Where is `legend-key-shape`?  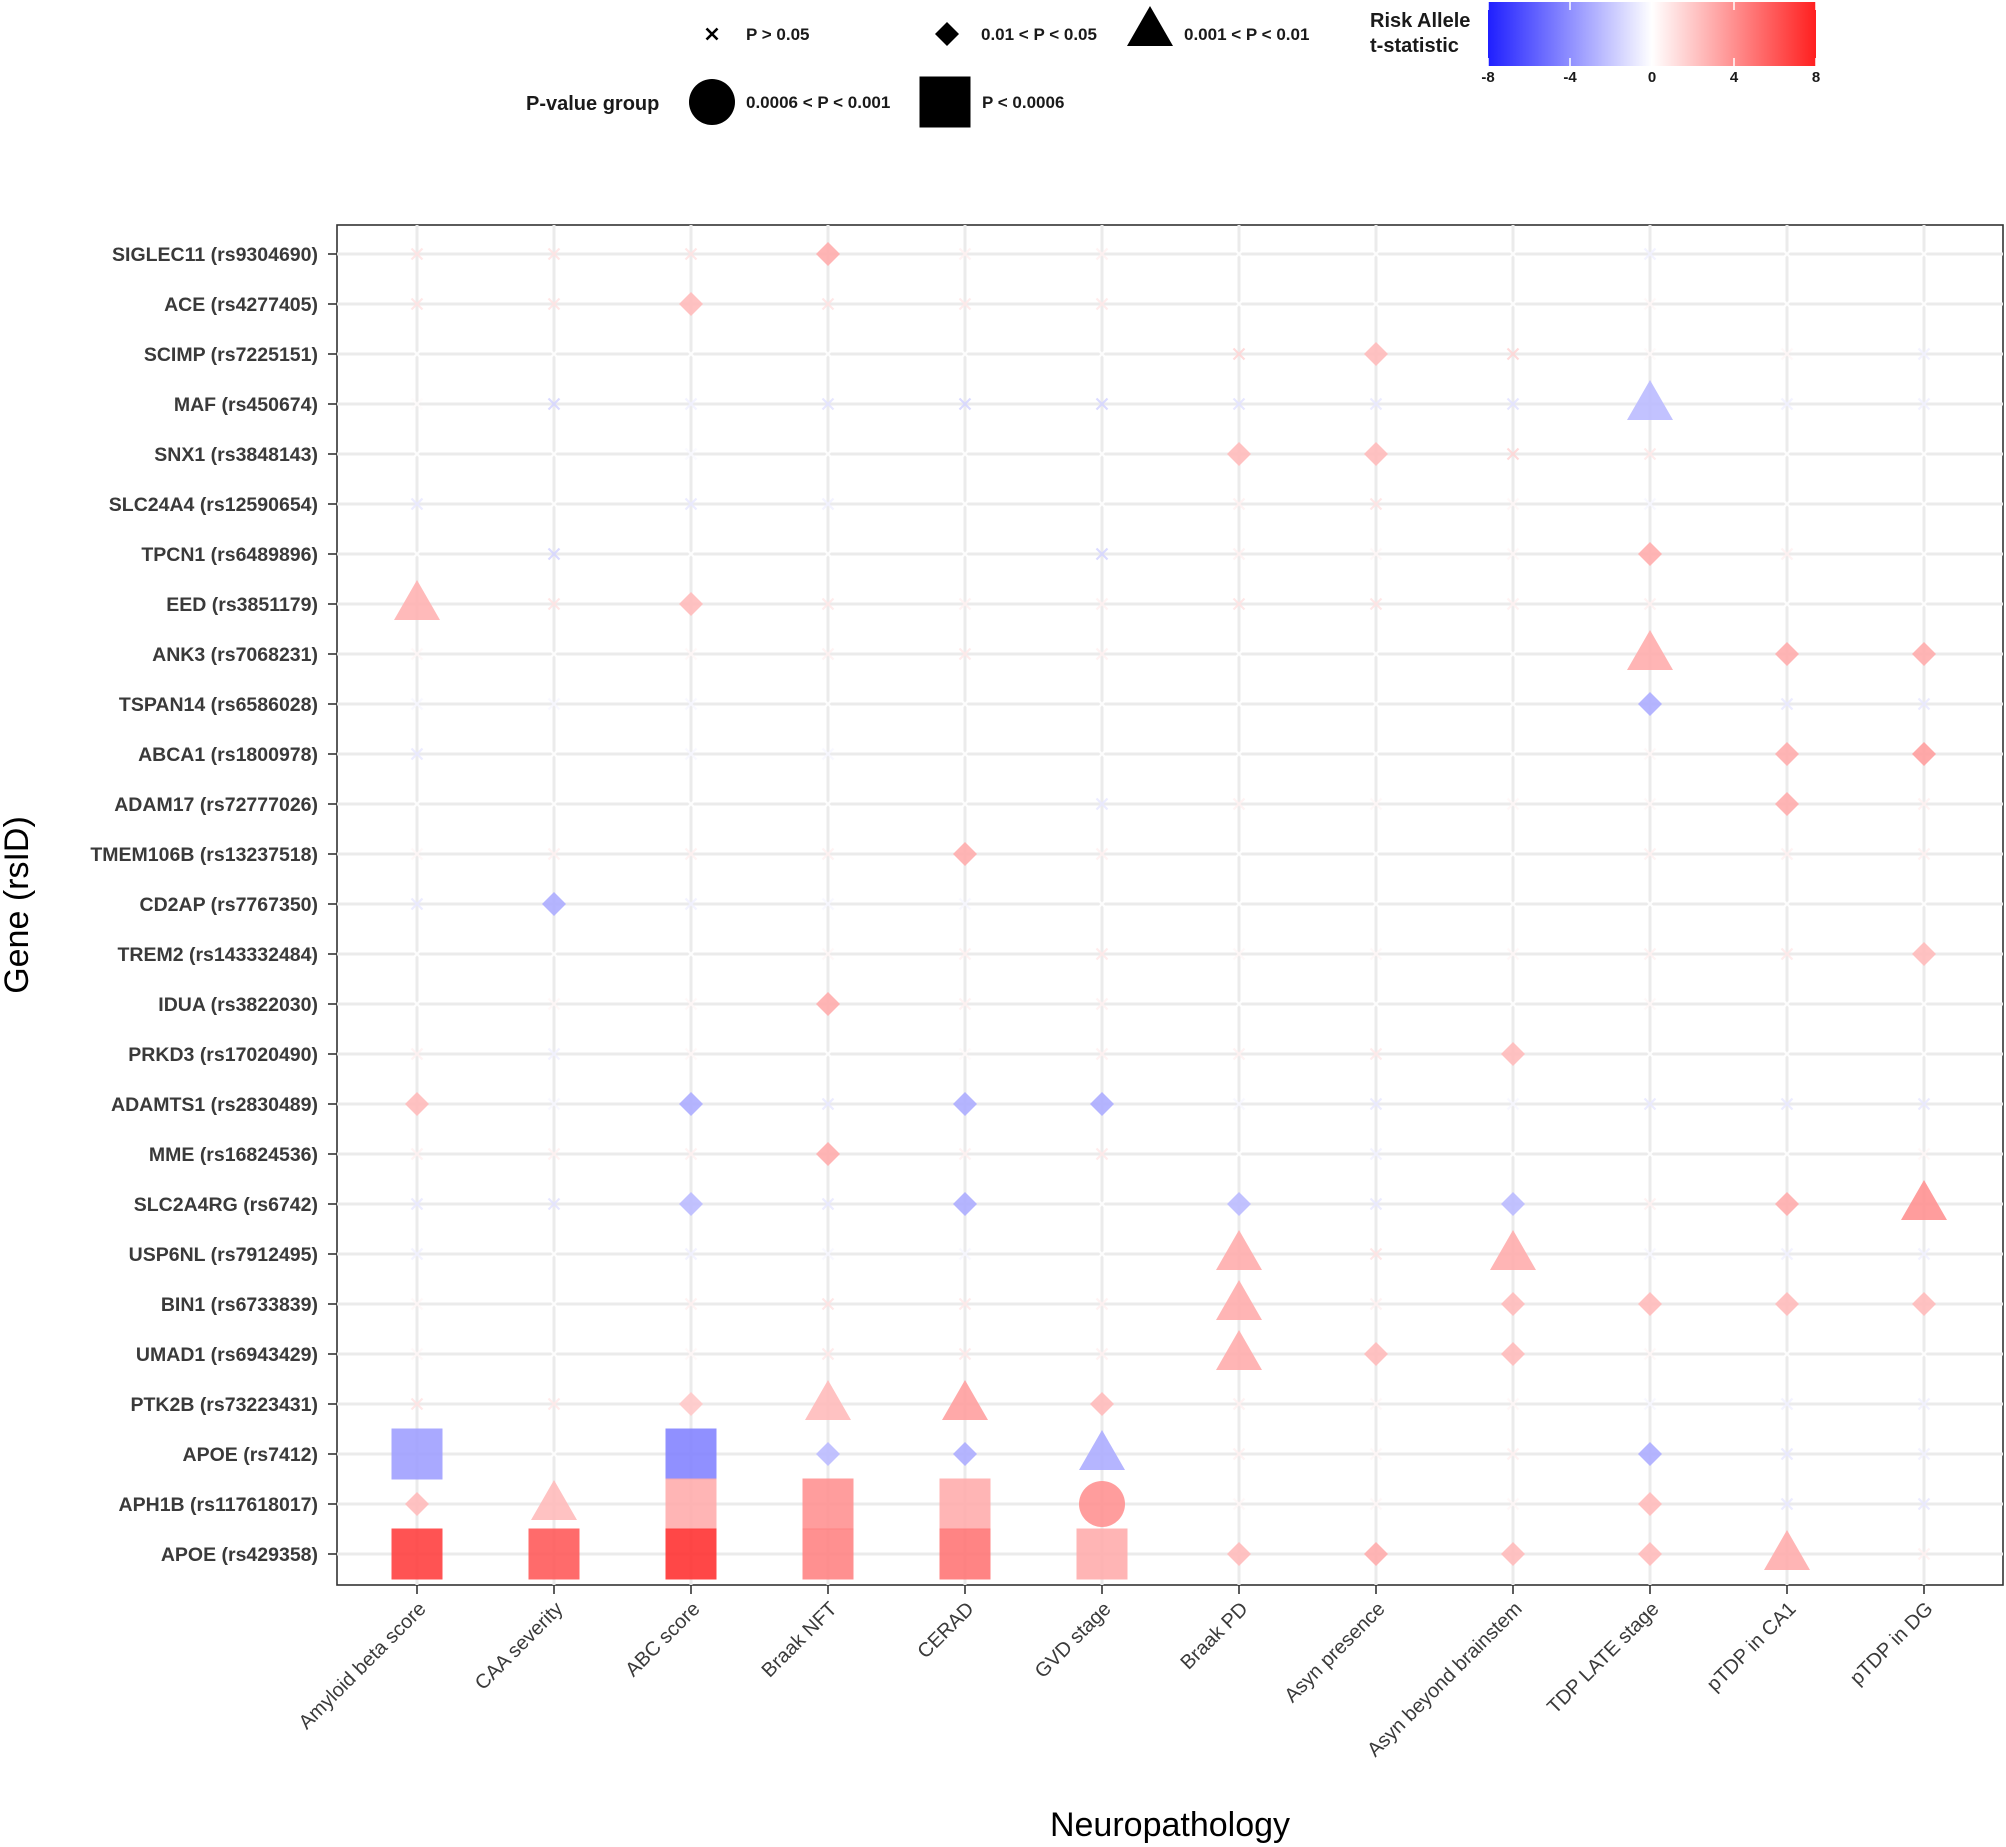
legend-key-shape is located at coordinates (712, 34).